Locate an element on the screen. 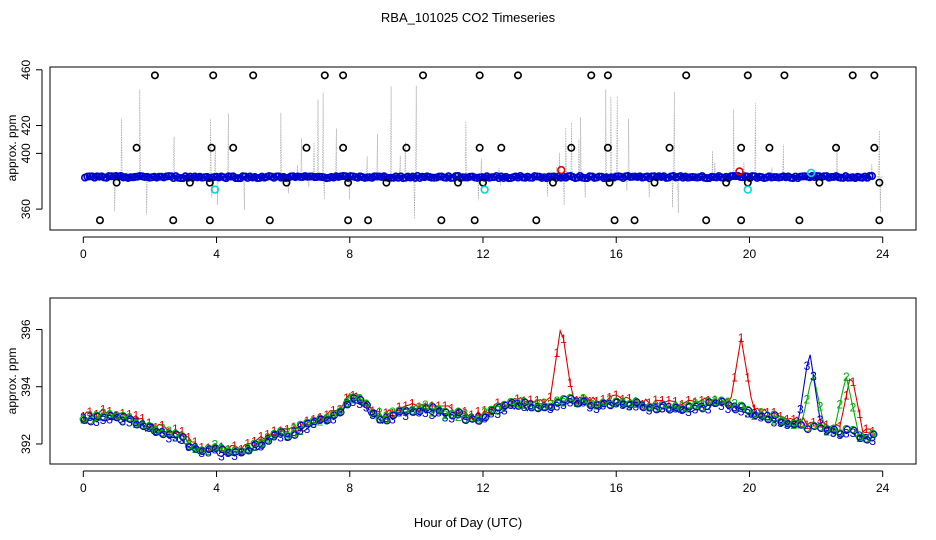 This screenshot has height=540, width=936. bottom-x-tick-label: 0 is located at coordinates (83, 488).